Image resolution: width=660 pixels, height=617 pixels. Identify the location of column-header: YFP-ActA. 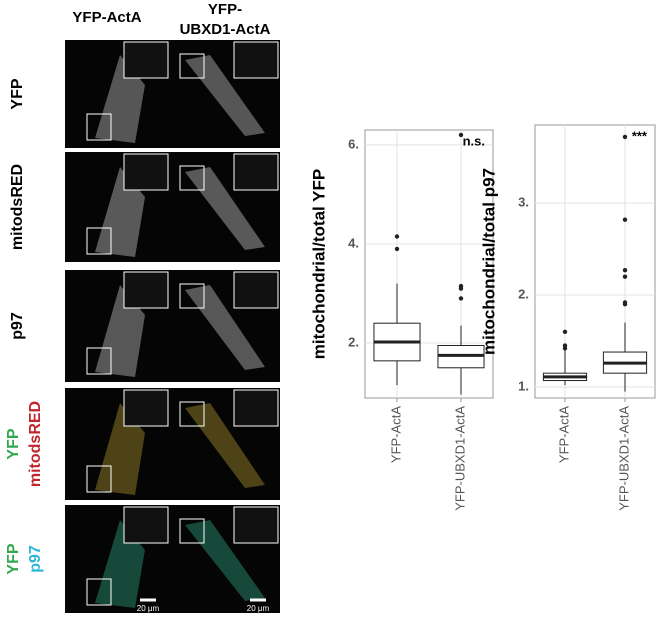
(106, 17).